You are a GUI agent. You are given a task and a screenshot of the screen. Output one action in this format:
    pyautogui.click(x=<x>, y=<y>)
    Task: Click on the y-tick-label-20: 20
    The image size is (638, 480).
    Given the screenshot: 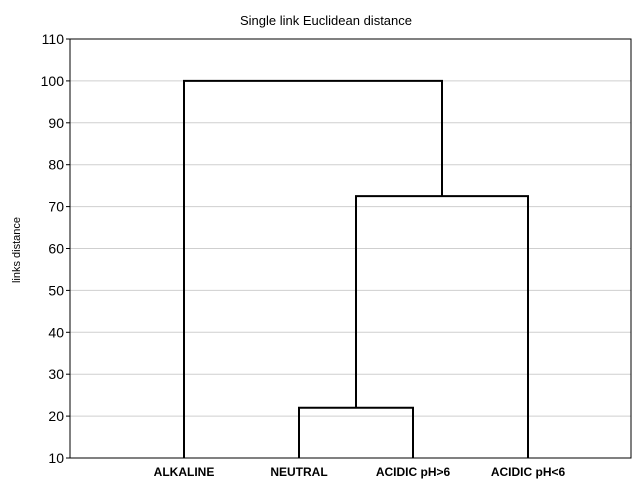 What is the action you would take?
    pyautogui.click(x=56, y=416)
    